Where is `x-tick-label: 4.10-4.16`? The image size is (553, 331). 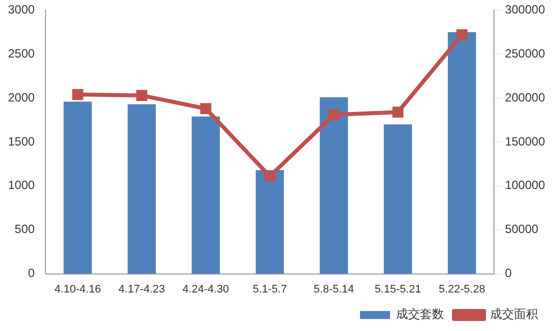 x-tick-label: 4.10-4.16 is located at coordinates (77, 289).